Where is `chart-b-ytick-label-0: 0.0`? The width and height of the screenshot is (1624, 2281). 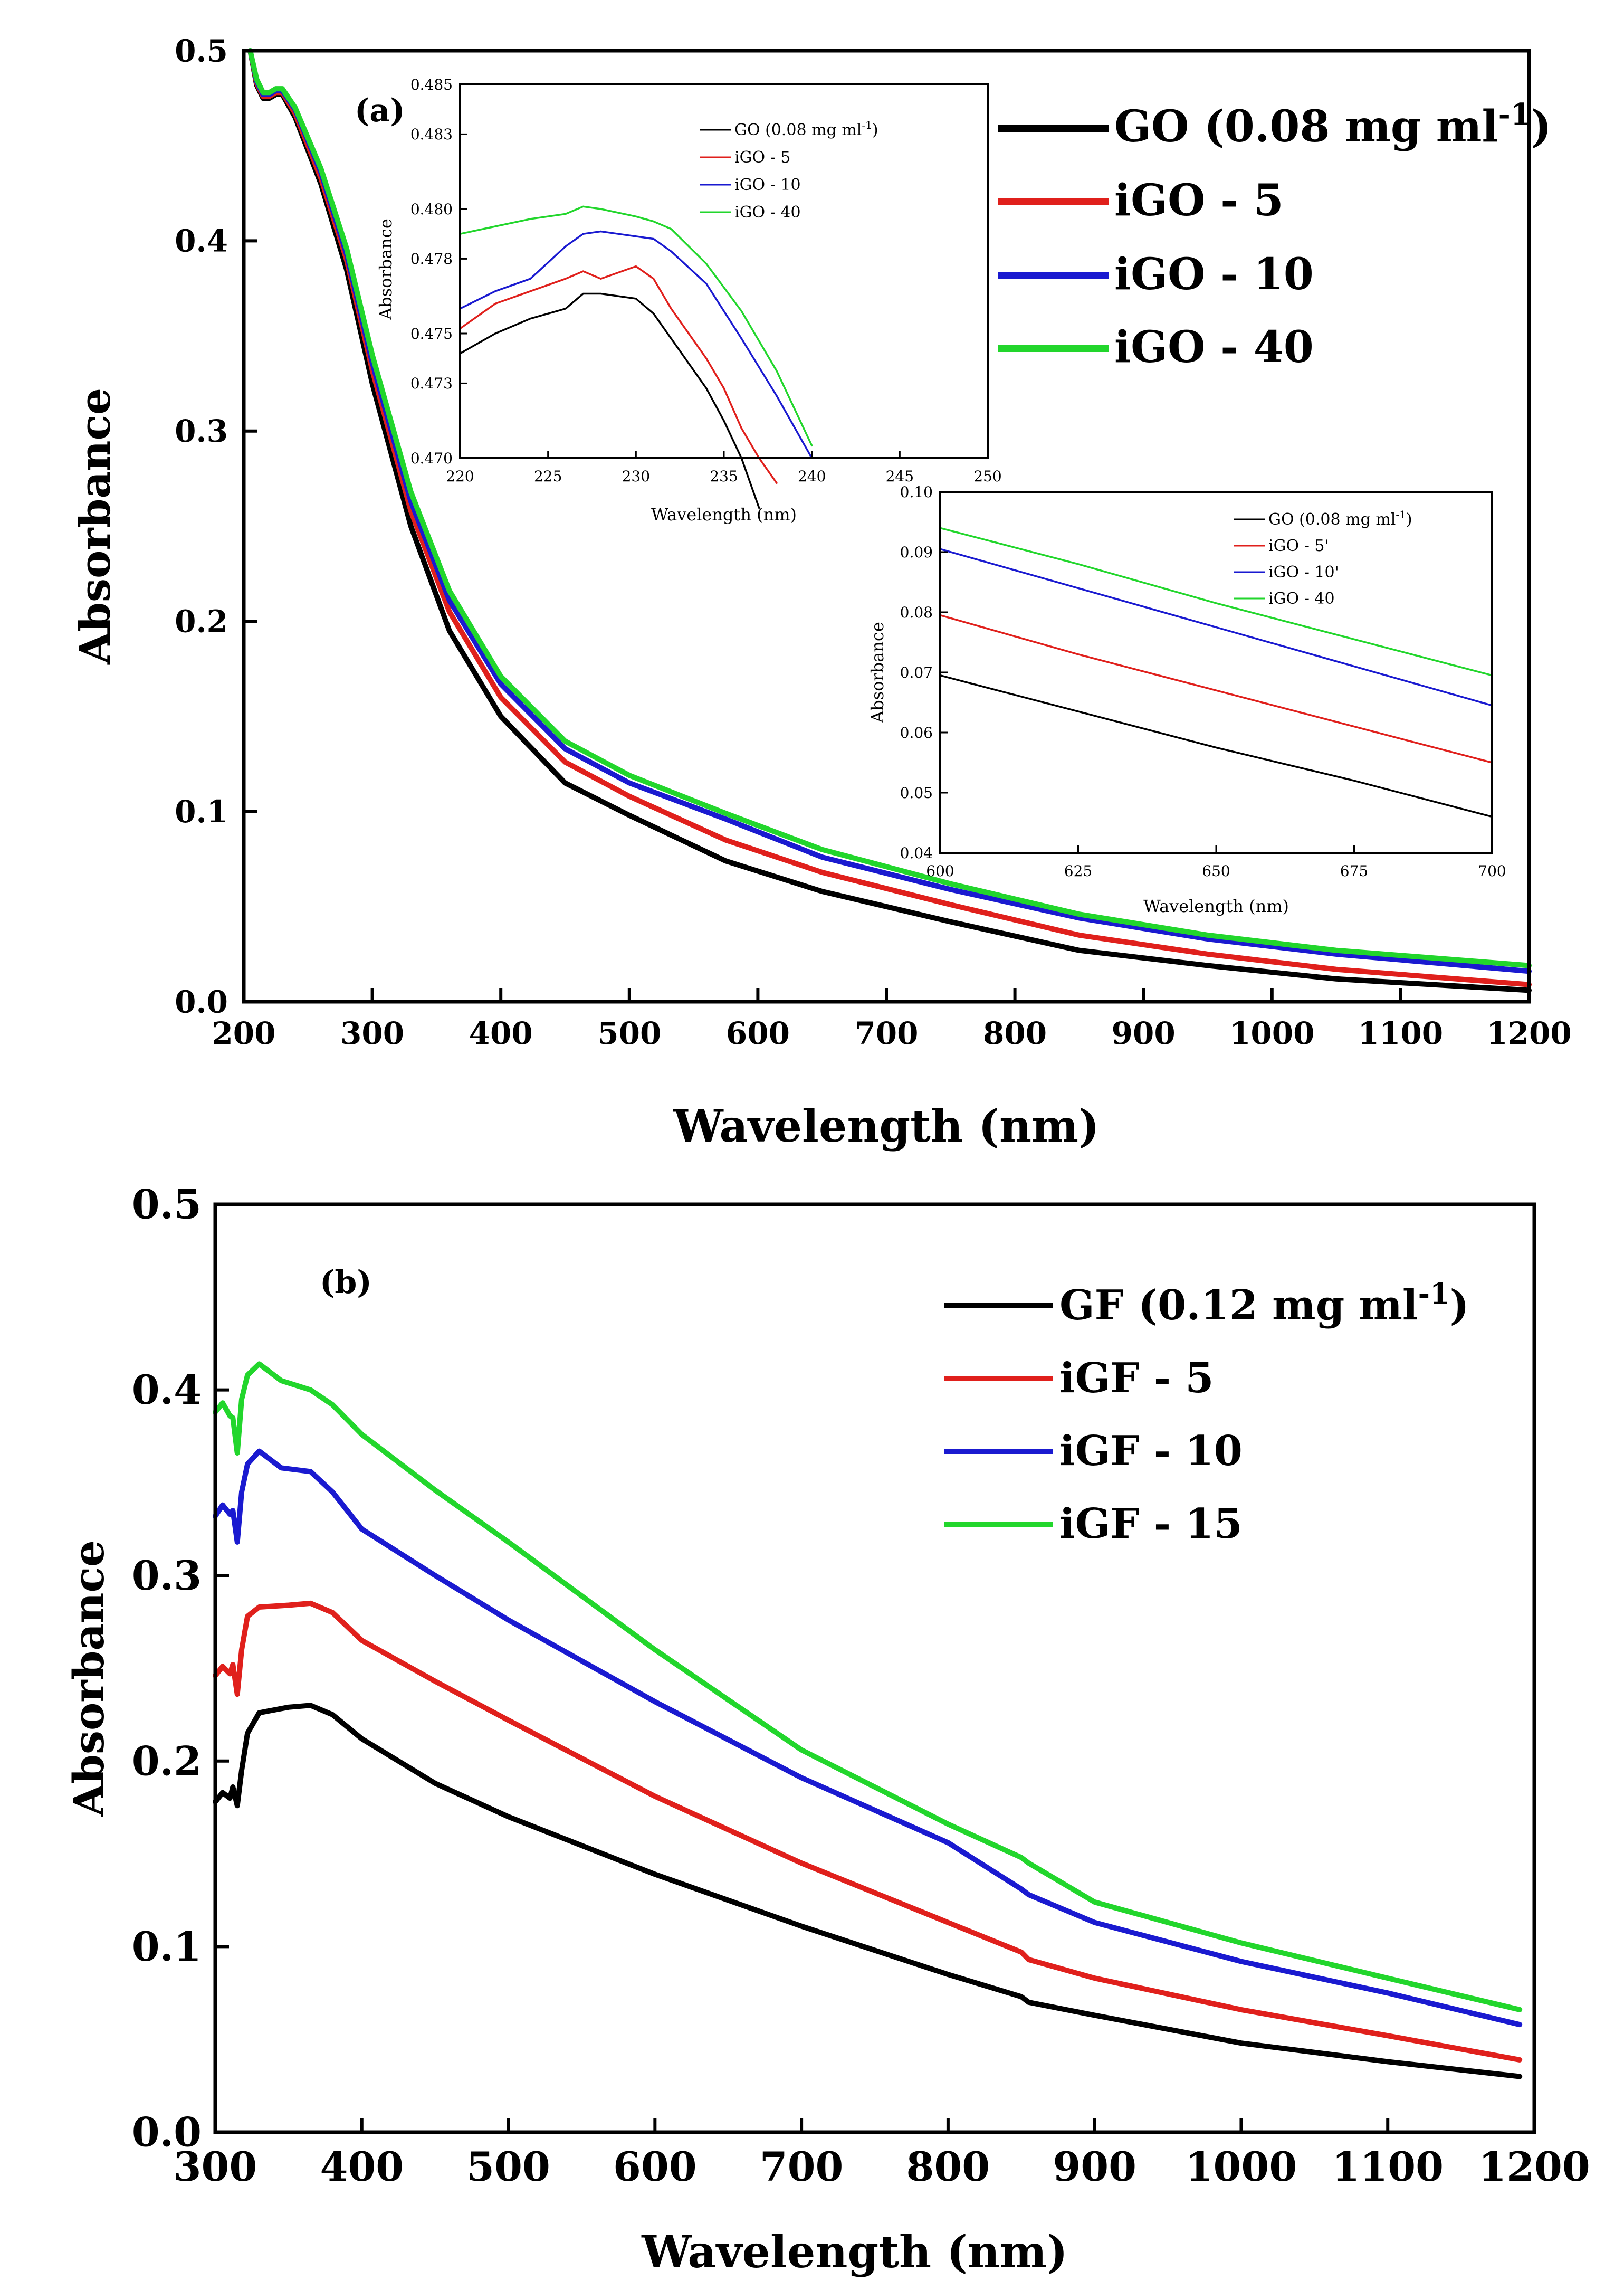
chart-b-ytick-label-0: 0.0 is located at coordinates (167, 2132).